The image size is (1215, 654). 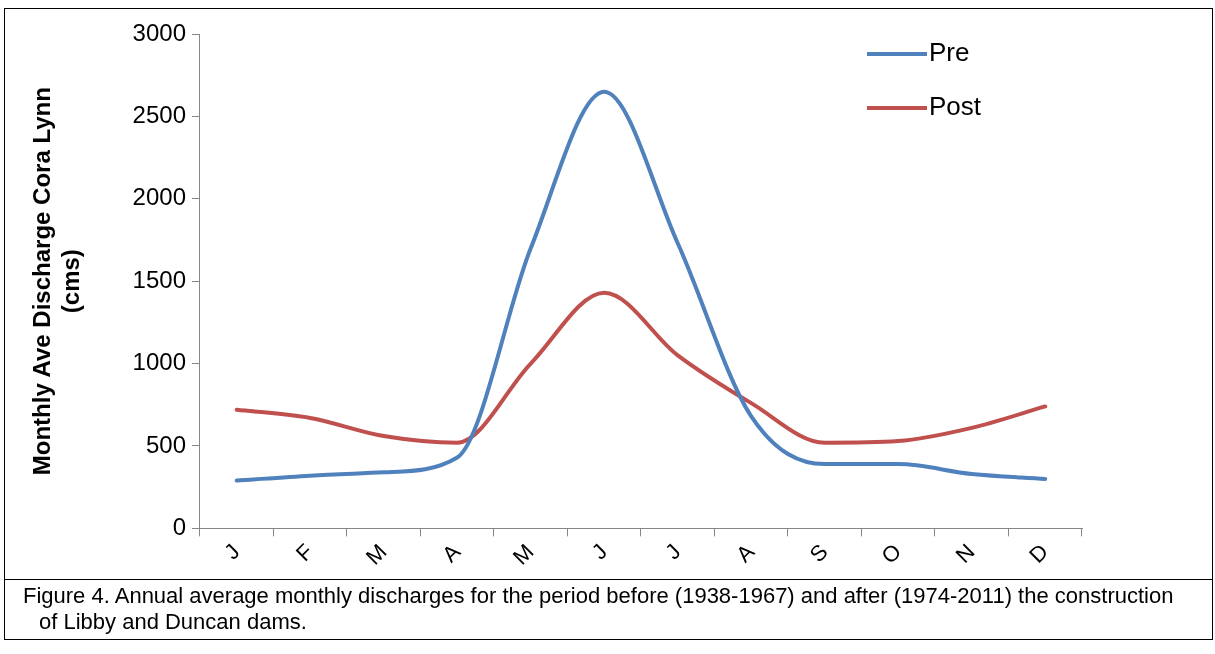 What do you see at coordinates (818, 552) in the screenshot?
I see `x-tick-label: S` at bounding box center [818, 552].